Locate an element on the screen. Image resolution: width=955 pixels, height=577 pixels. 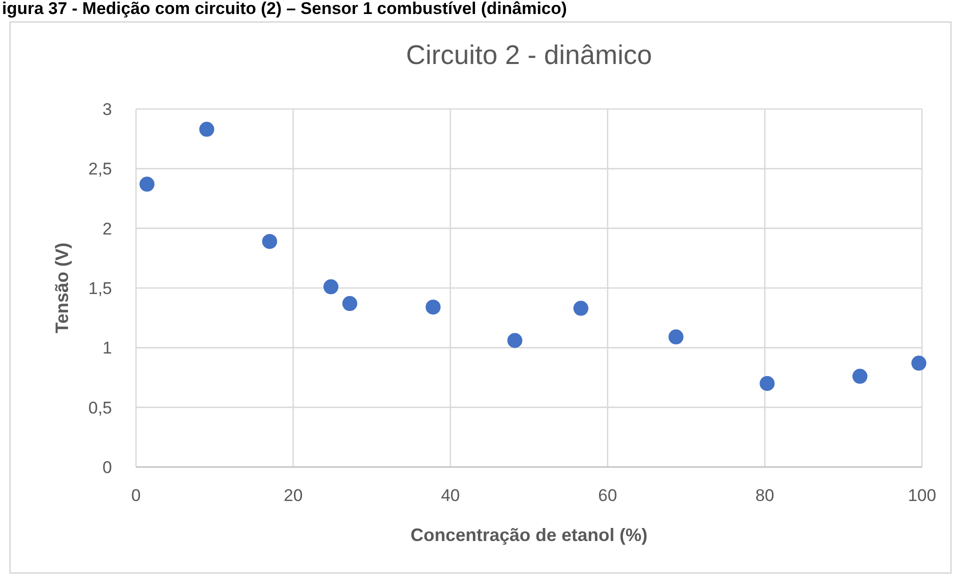
y-tick-label: 3 is located at coordinates (107, 109).